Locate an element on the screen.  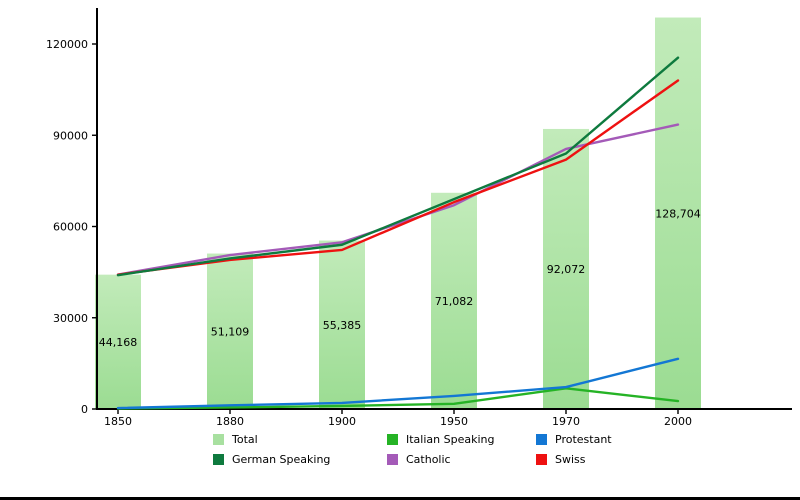
x-tick-label: 1850 is located at coordinates (118, 421).